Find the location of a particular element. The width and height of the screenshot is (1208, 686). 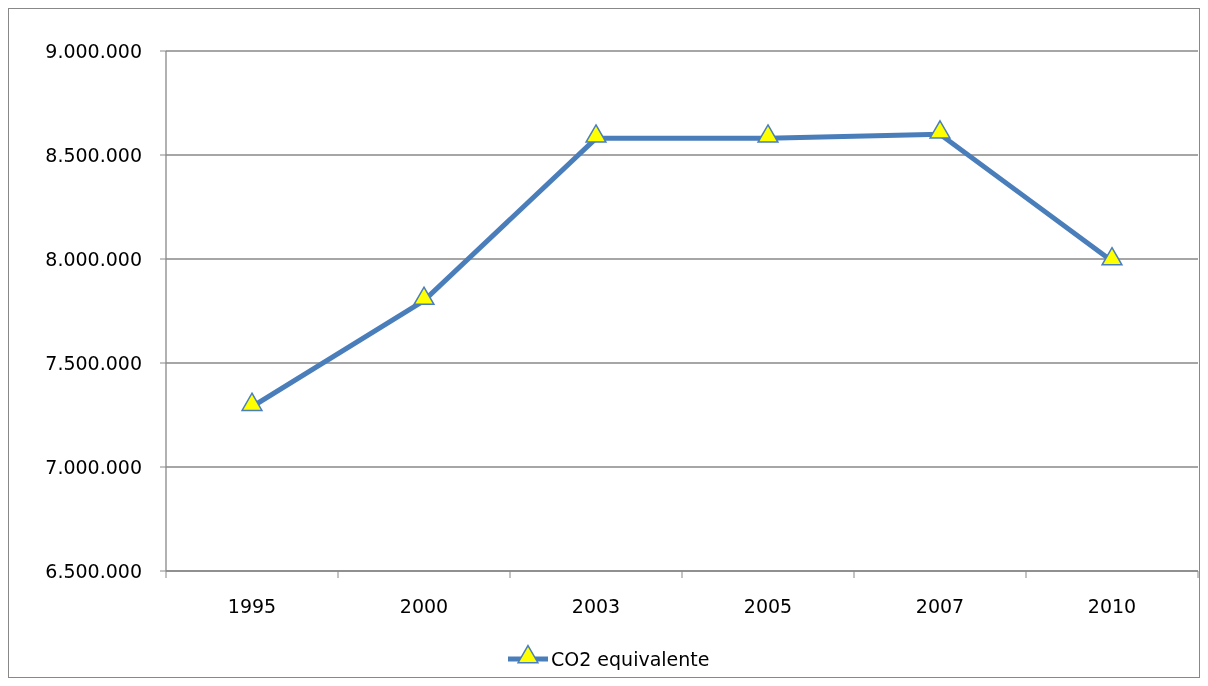

y-tick-label: 8.000.000 is located at coordinates (93, 258).